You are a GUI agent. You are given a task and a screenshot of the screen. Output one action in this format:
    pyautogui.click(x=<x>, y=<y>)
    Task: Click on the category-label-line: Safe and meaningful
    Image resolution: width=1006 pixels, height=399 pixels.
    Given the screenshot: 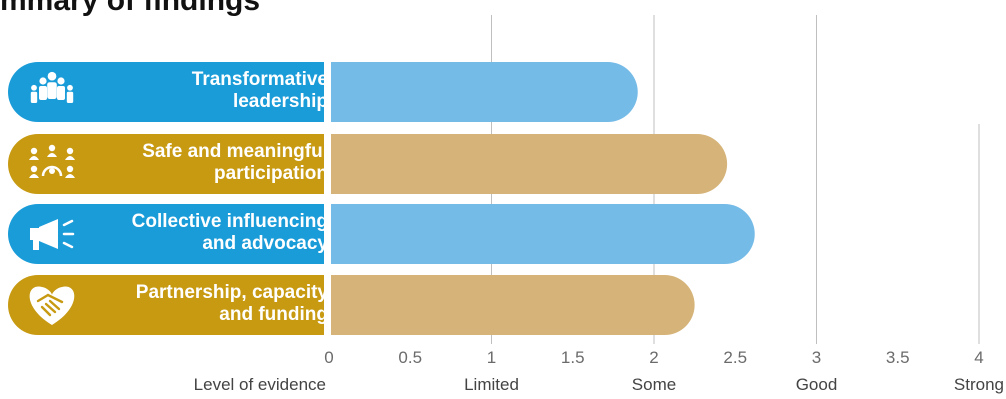 What is the action you would take?
    pyautogui.click(x=235, y=151)
    